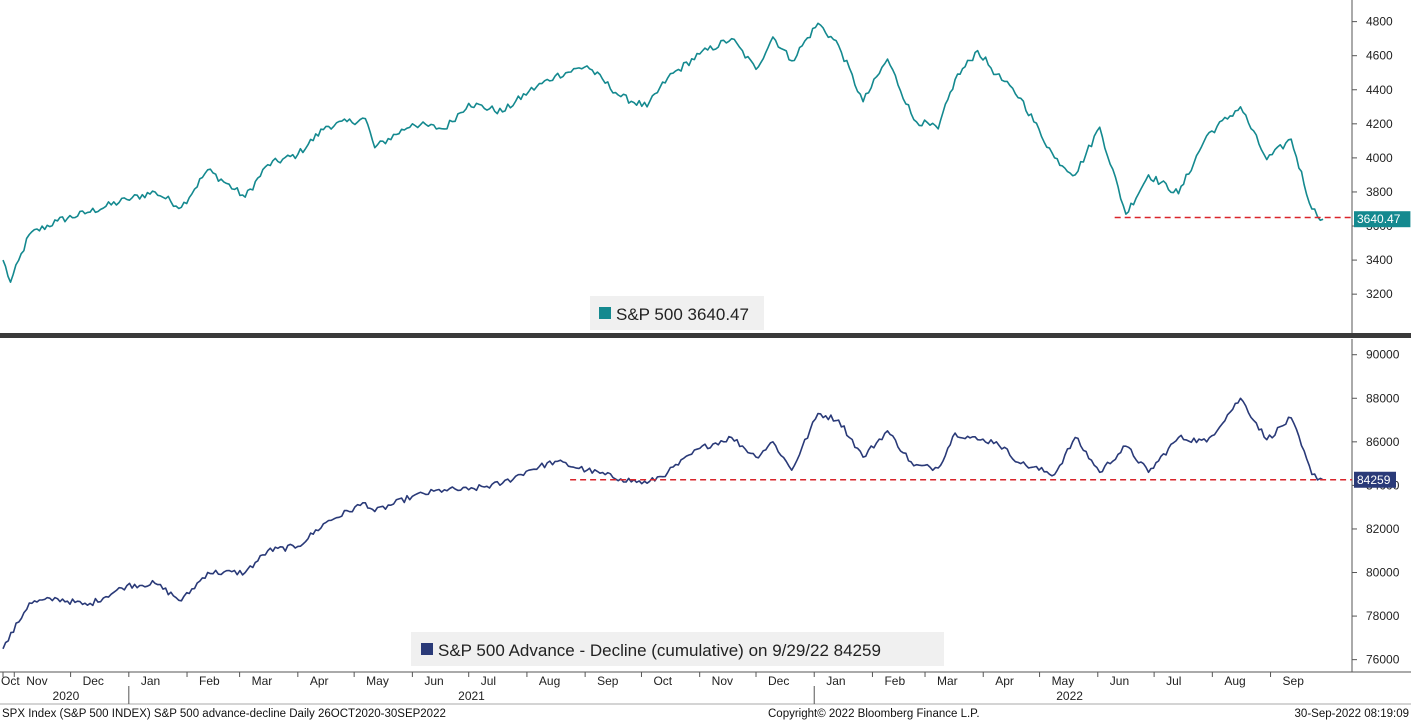  I want to click on month-label-11: Sep, so click(608, 681).